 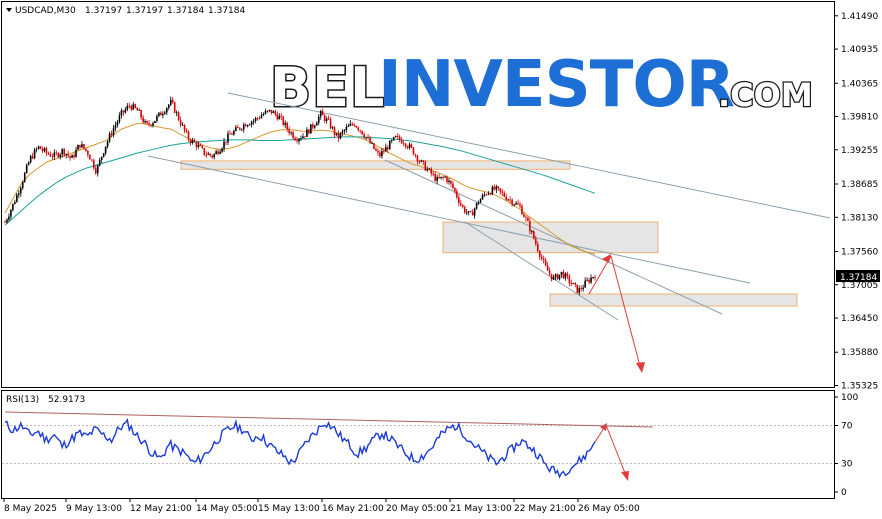 What do you see at coordinates (9, 10) in the screenshot?
I see `triangle-down-icon` at bounding box center [9, 10].